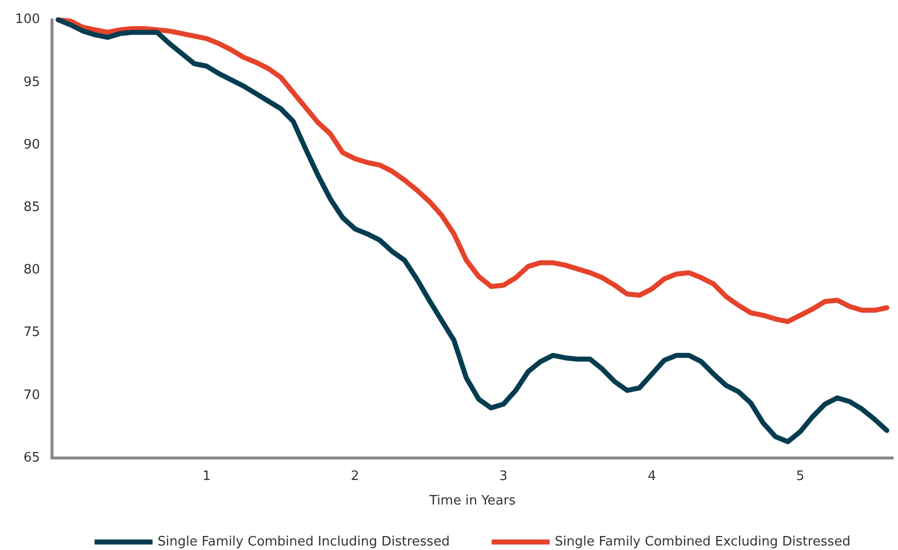  I want to click on y-tick-label: 90, so click(31, 144).